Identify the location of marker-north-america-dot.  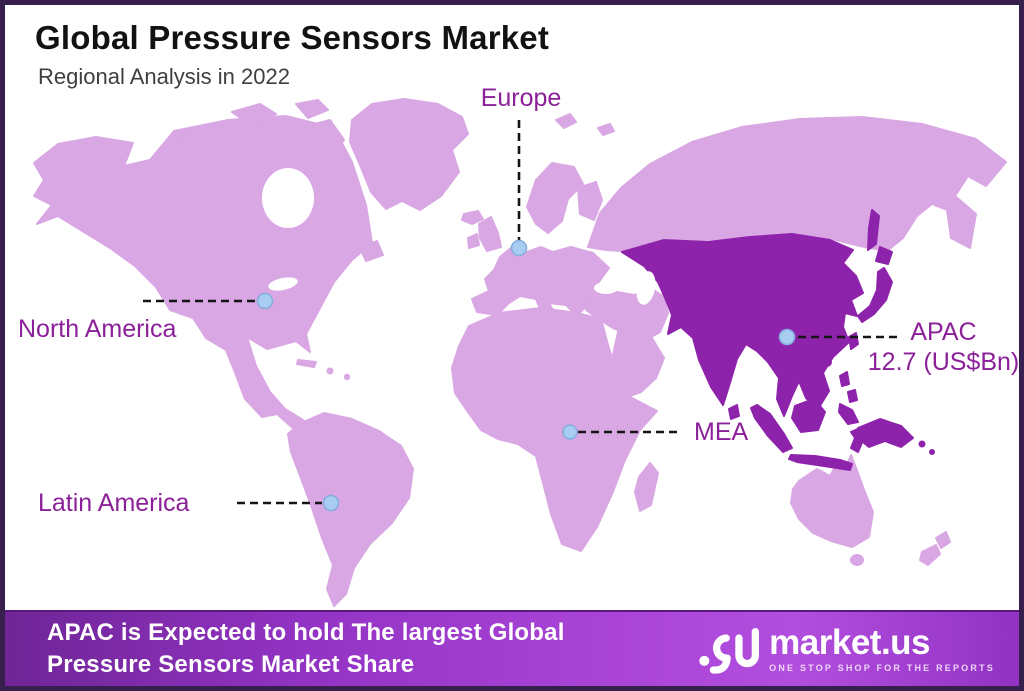
(265, 301).